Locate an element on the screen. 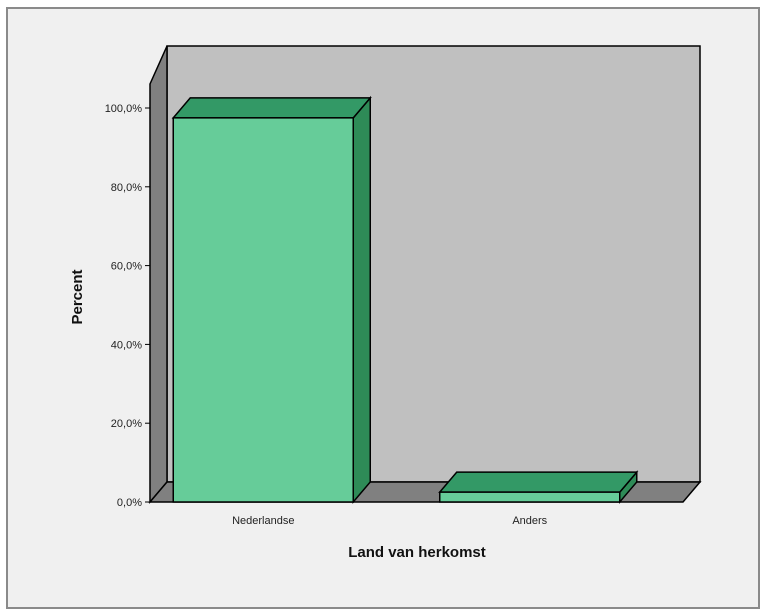 Image resolution: width=768 pixels, height=614 pixels. y-axis-title: Percent is located at coordinates (77, 296).